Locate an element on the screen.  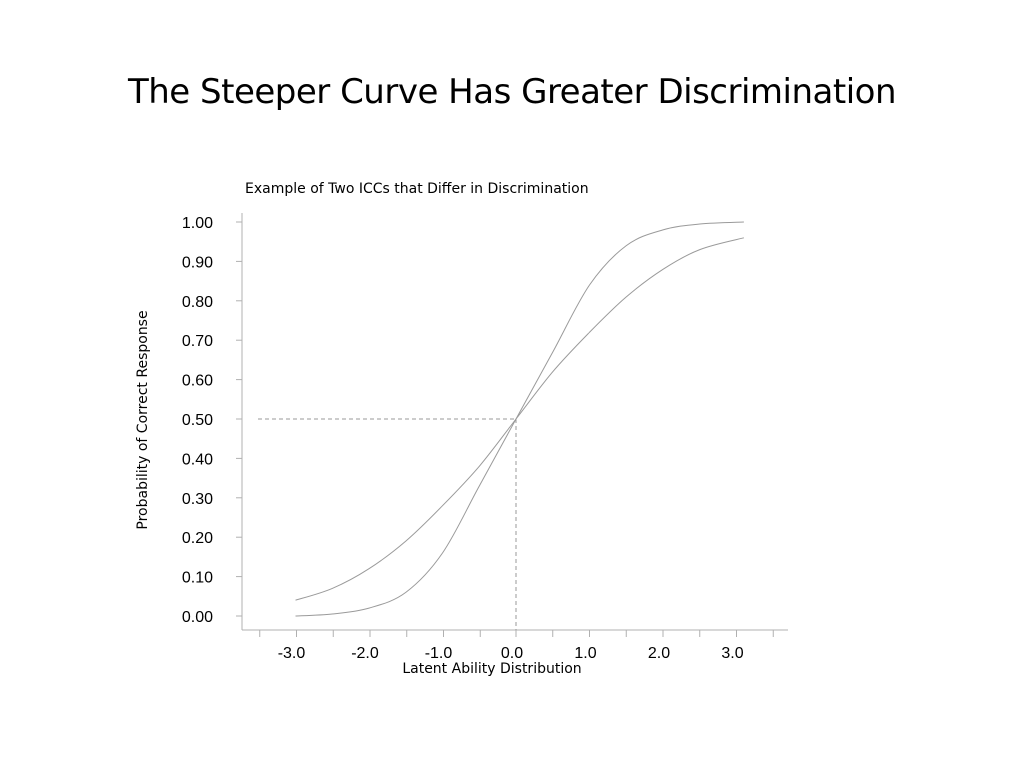
x-axis-ticks: -3.0 -2.0 -1.0 0.0 1.0 2.0 3.0 is located at coordinates (516, 646).